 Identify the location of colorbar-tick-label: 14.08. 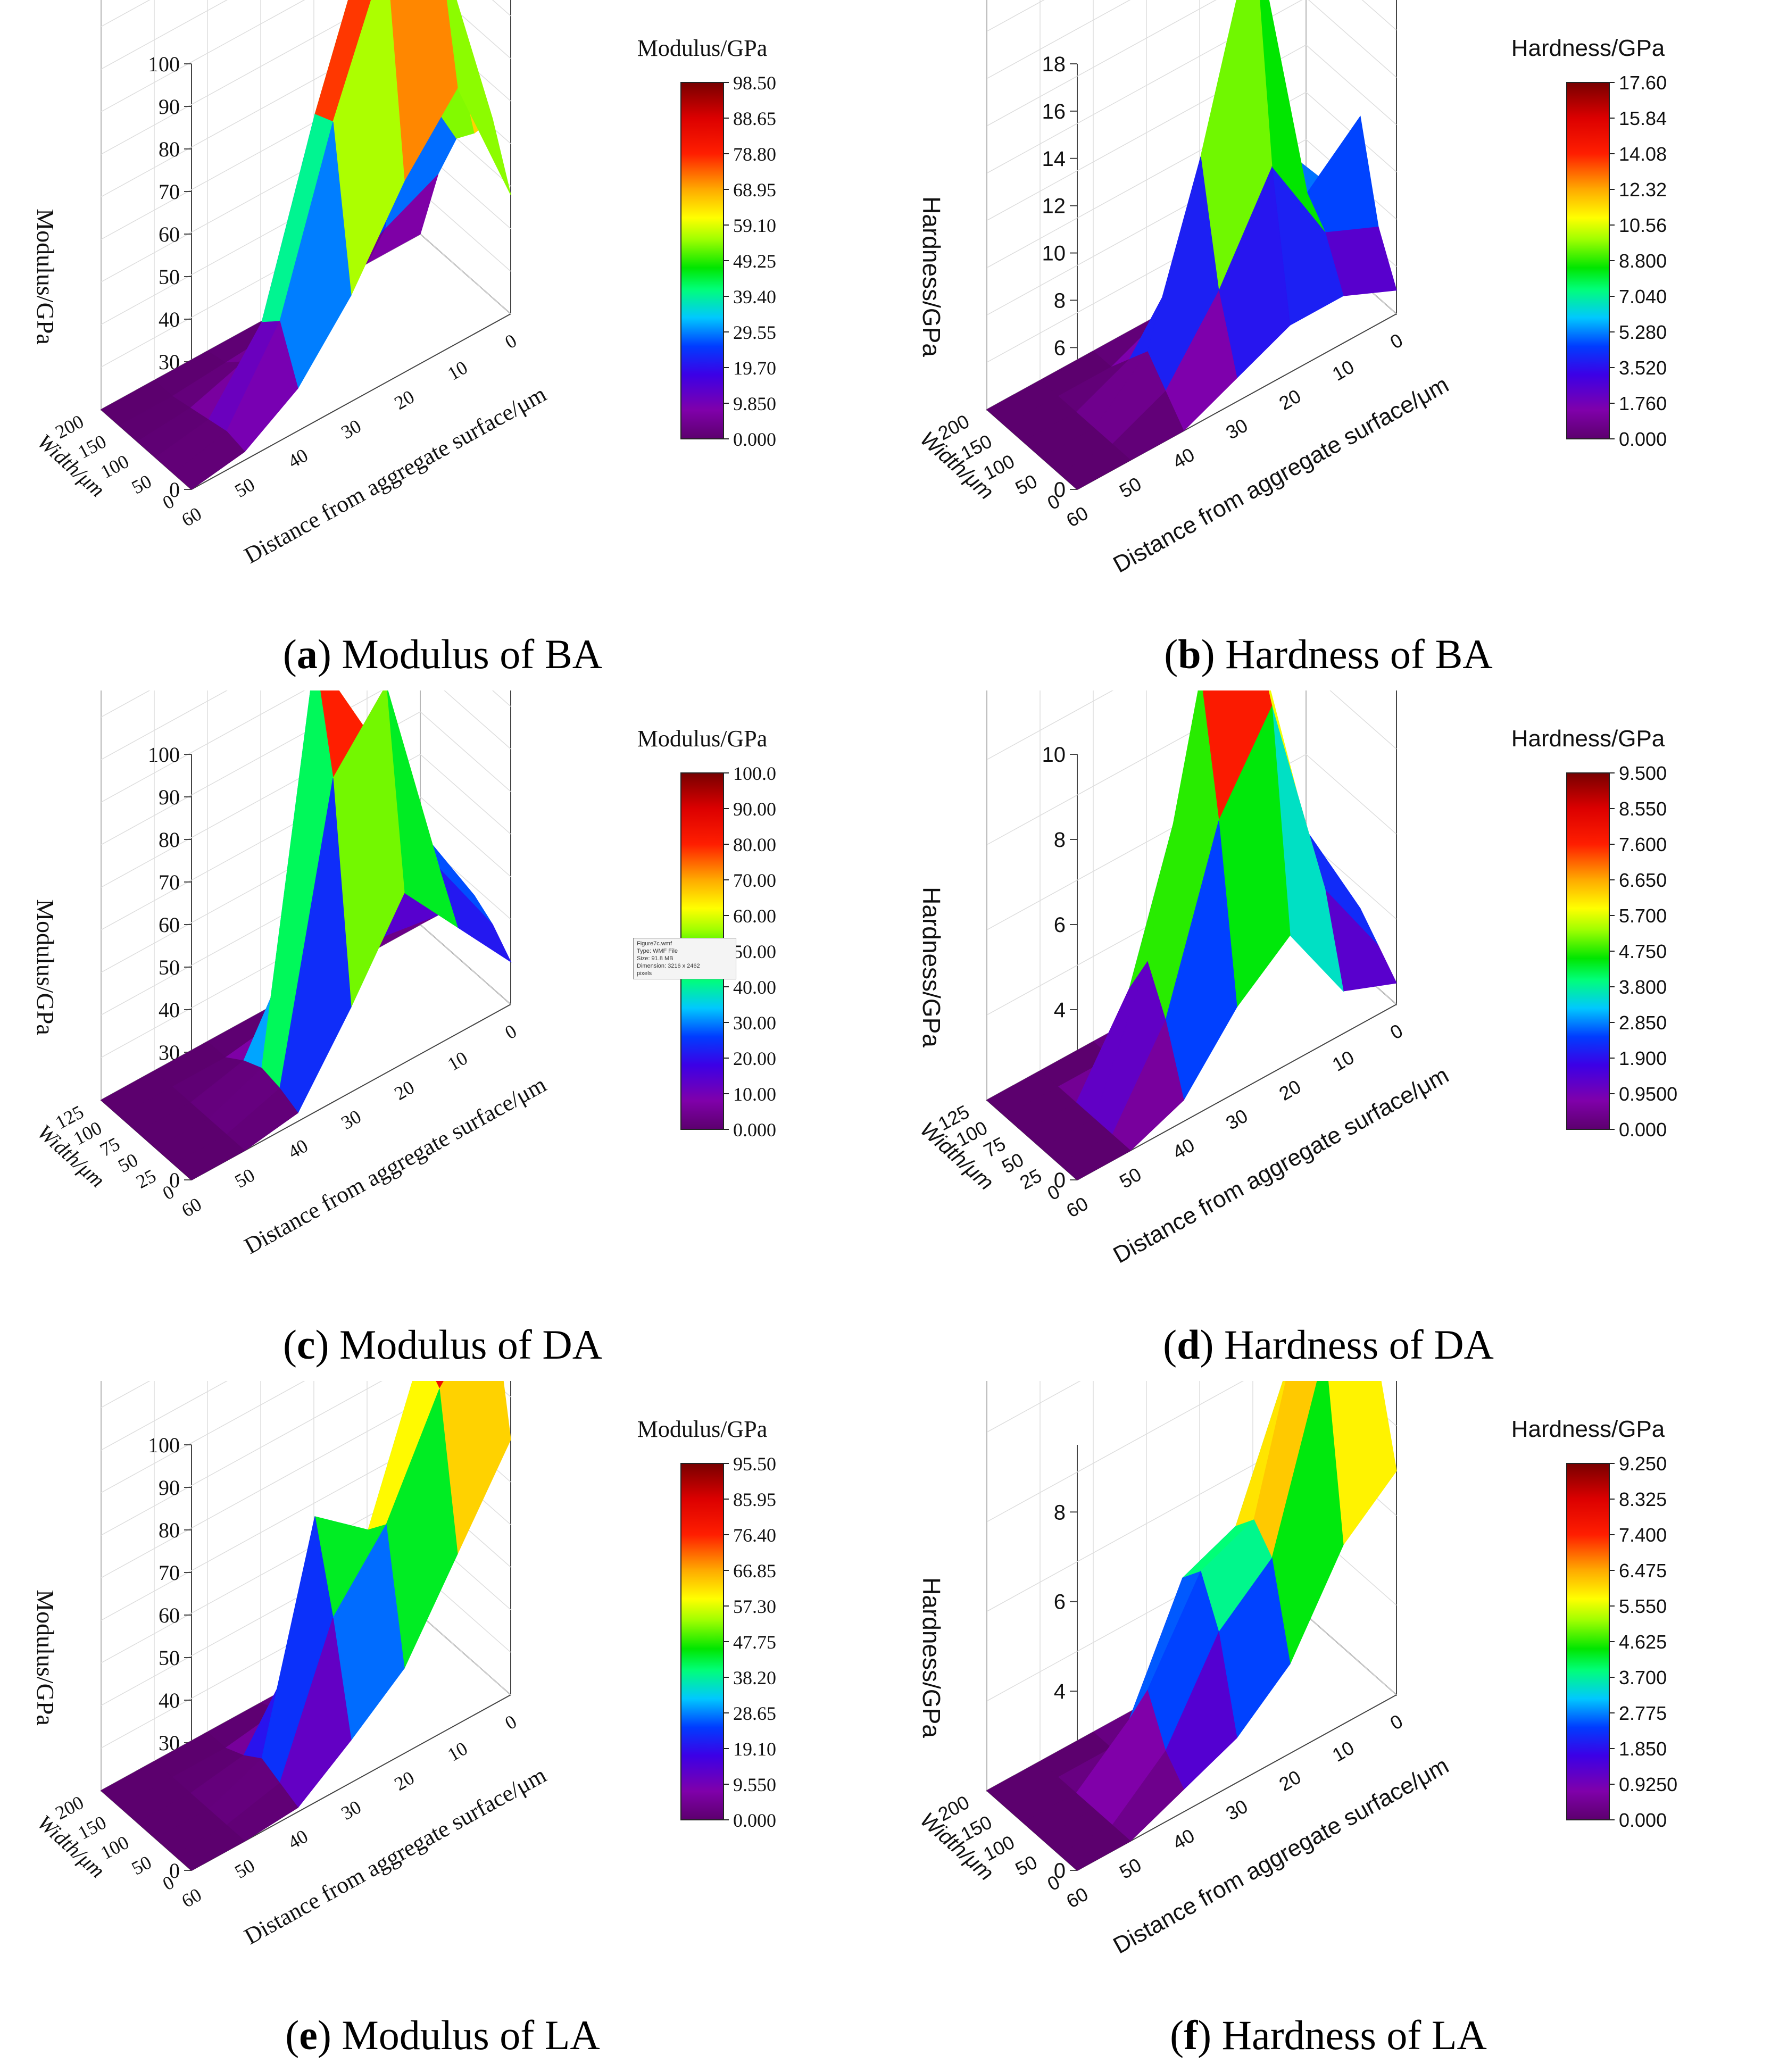
(1643, 154).